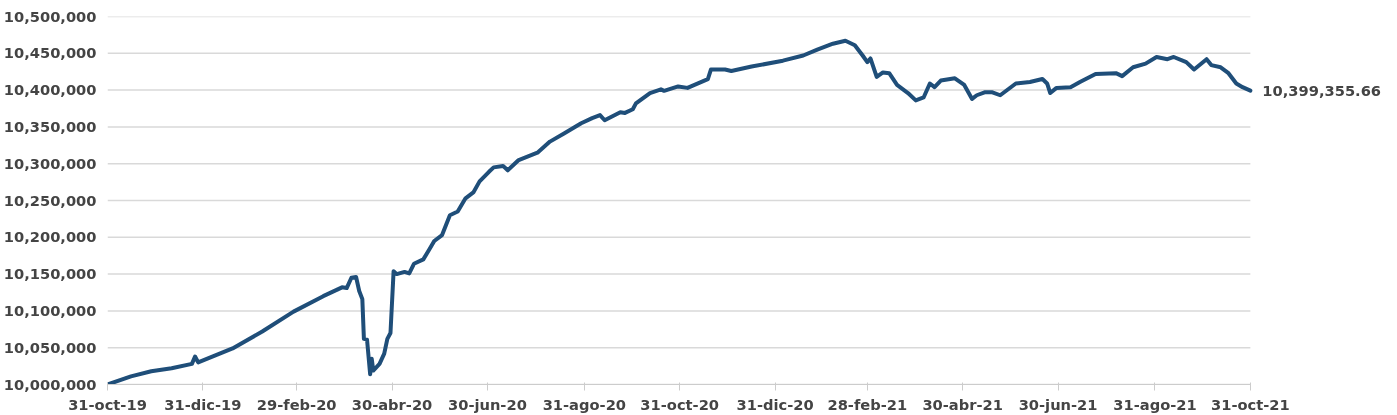 This screenshot has height=415, width=1397. I want to click on x-tick-label: 31-ago-21, so click(1155, 404).